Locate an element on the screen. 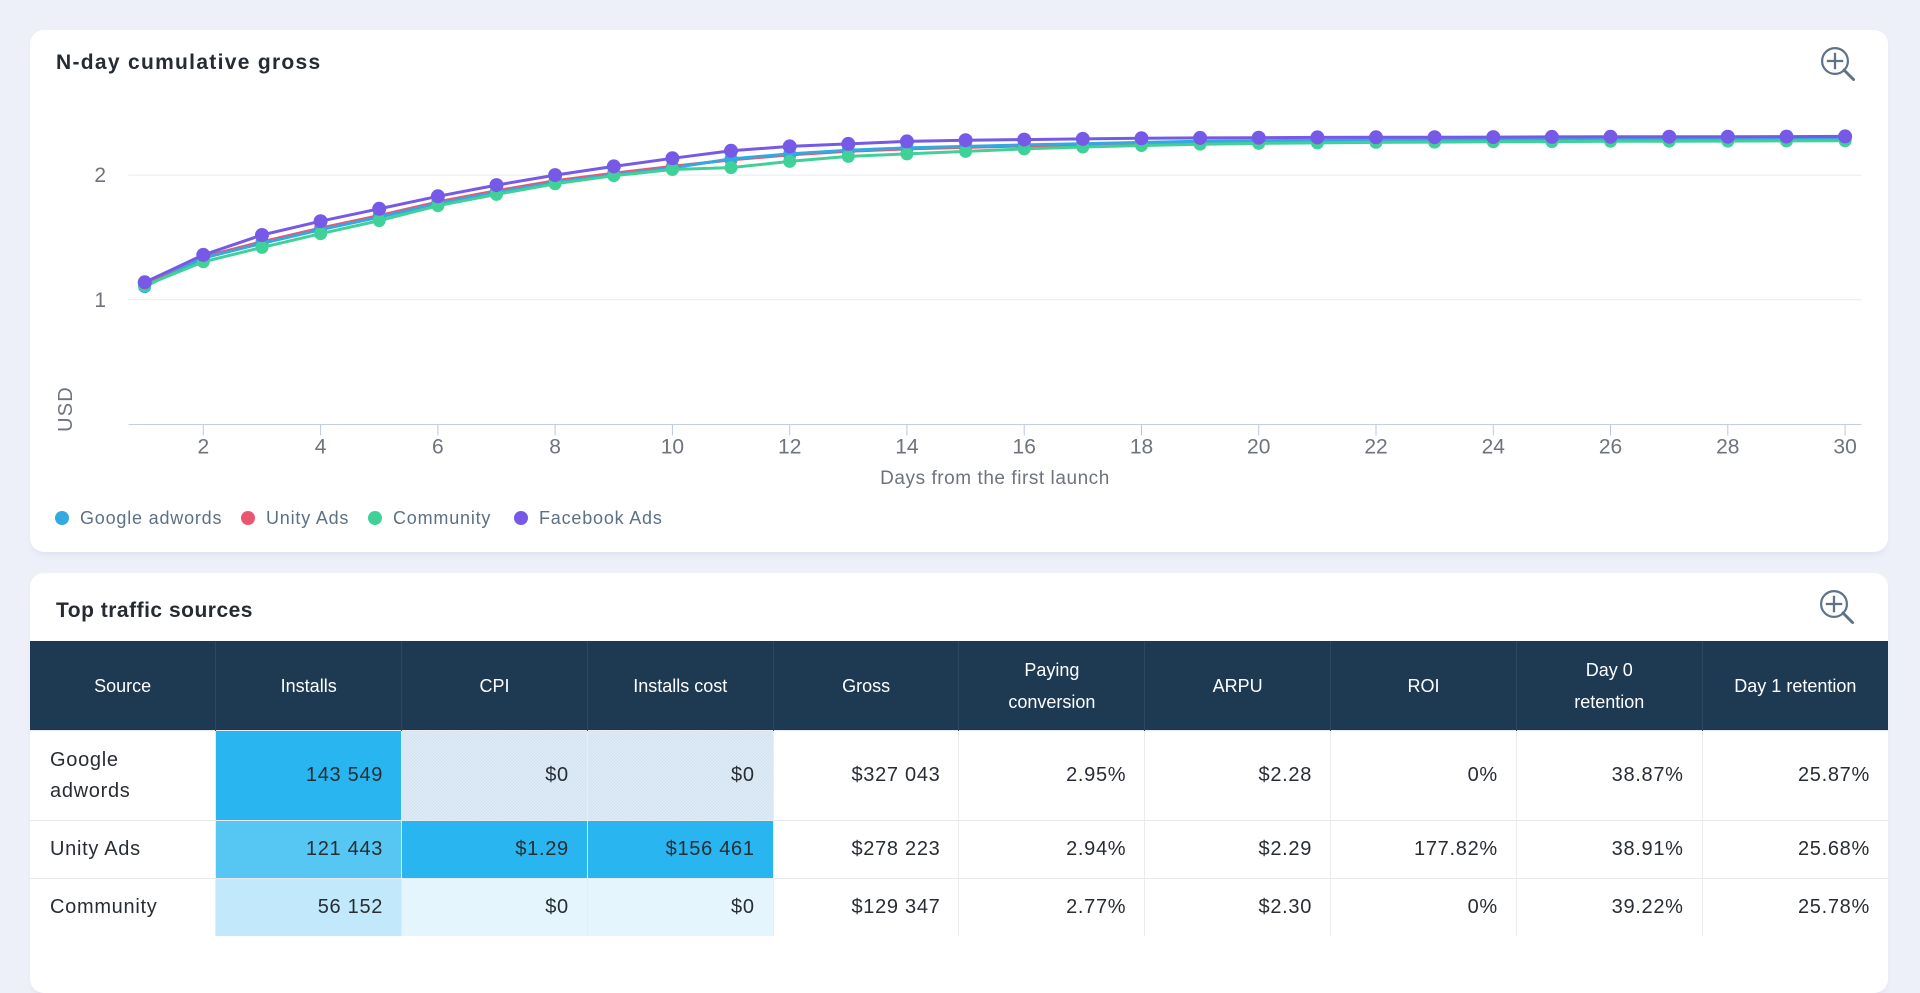 This screenshot has height=993, width=1920. svg-text: 14 is located at coordinates (907, 447).